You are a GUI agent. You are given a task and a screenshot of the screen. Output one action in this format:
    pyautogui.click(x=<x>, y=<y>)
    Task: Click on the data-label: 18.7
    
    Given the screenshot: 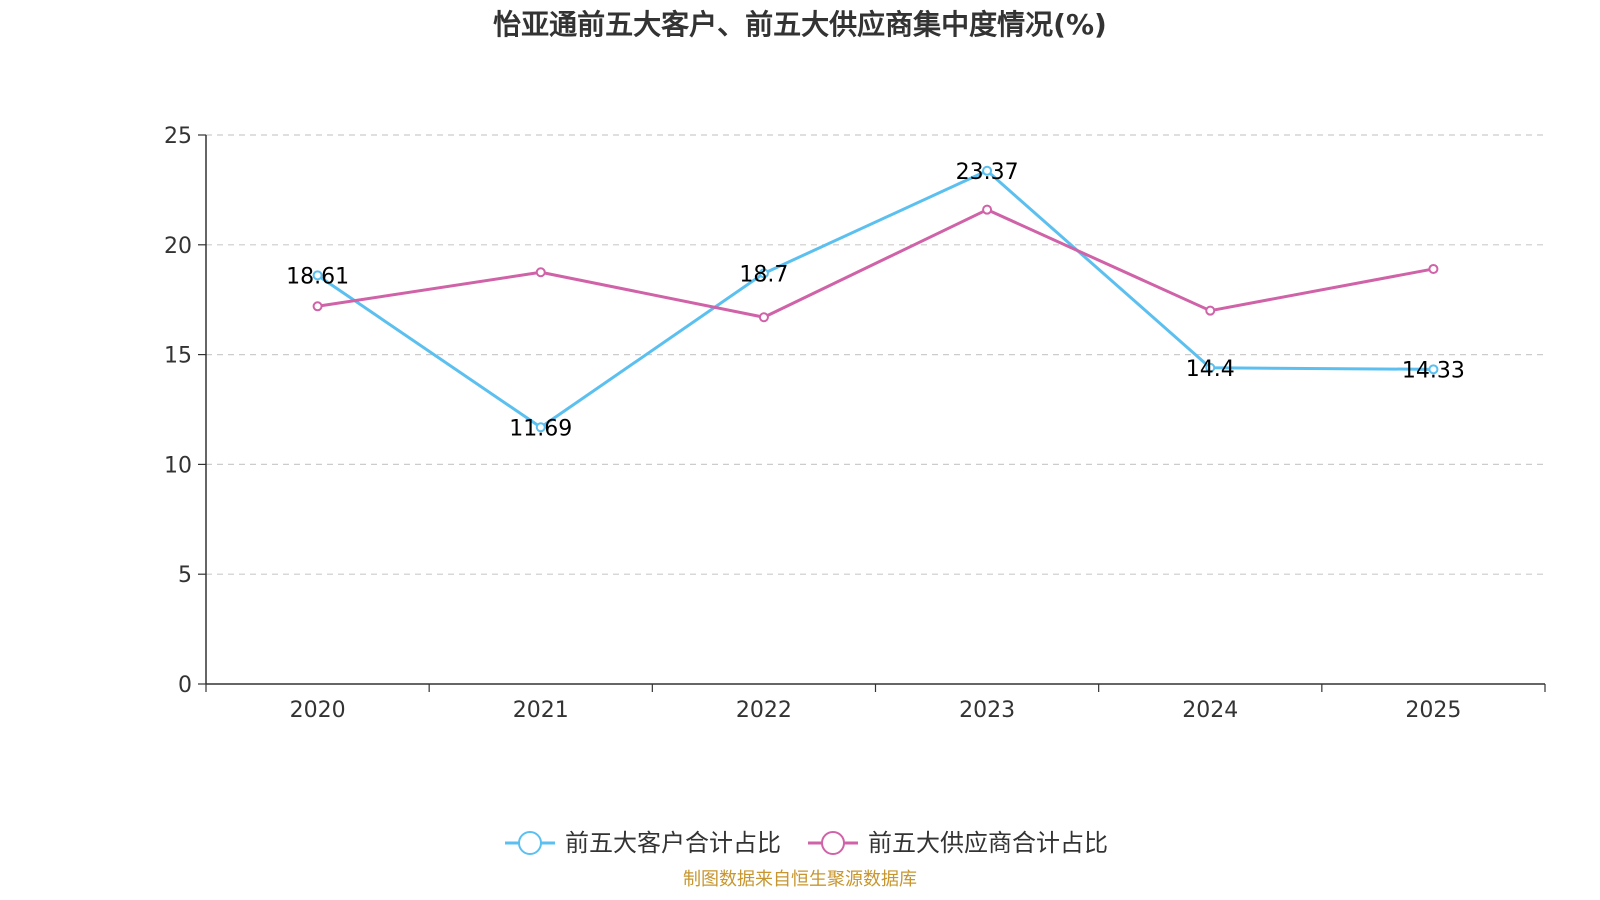 What is the action you would take?
    pyautogui.click(x=763, y=274)
    